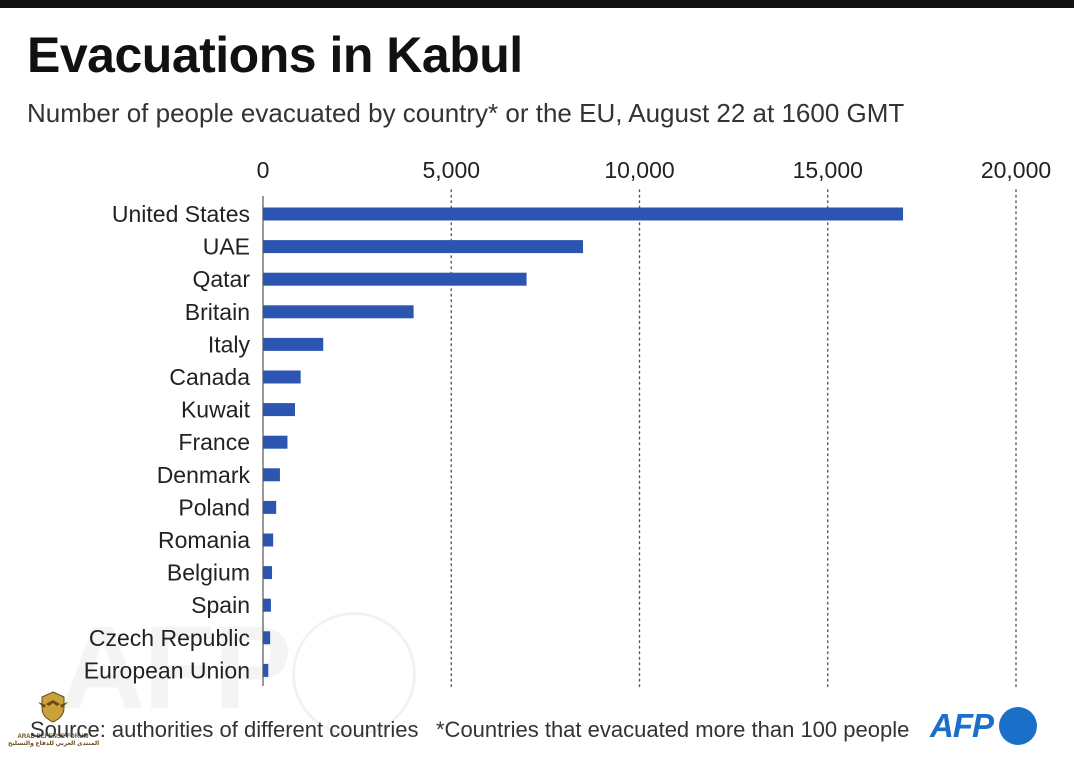 The height and width of the screenshot is (760, 1074). I want to click on x-tick-label: 10,000, so click(639, 170).